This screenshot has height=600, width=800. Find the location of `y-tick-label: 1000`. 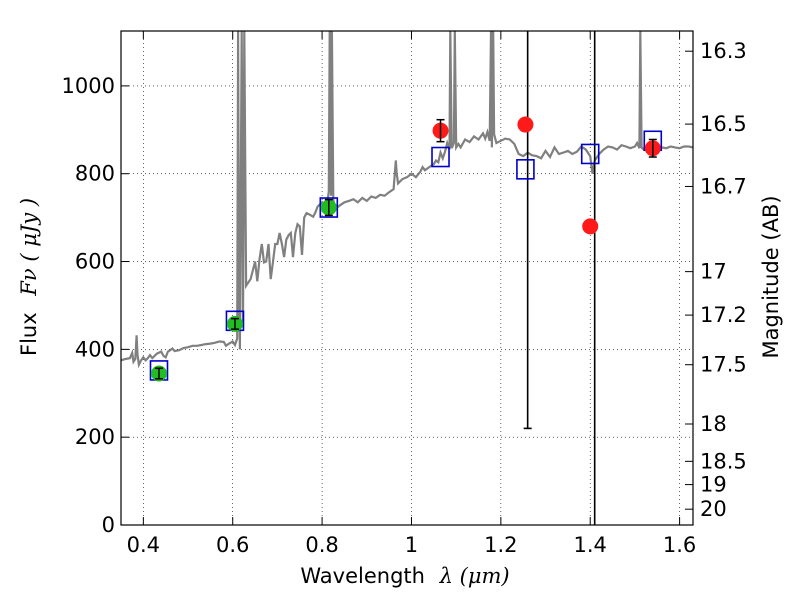

y-tick-label: 1000 is located at coordinates (88, 86).